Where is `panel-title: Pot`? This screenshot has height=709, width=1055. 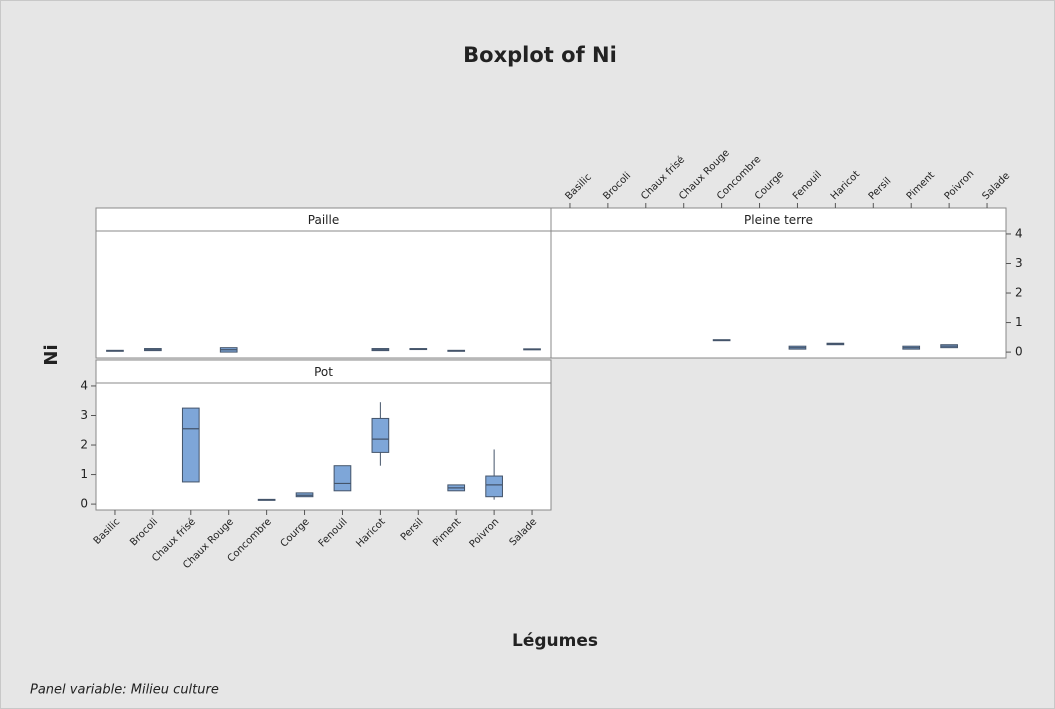 panel-title: Pot is located at coordinates (323, 372).